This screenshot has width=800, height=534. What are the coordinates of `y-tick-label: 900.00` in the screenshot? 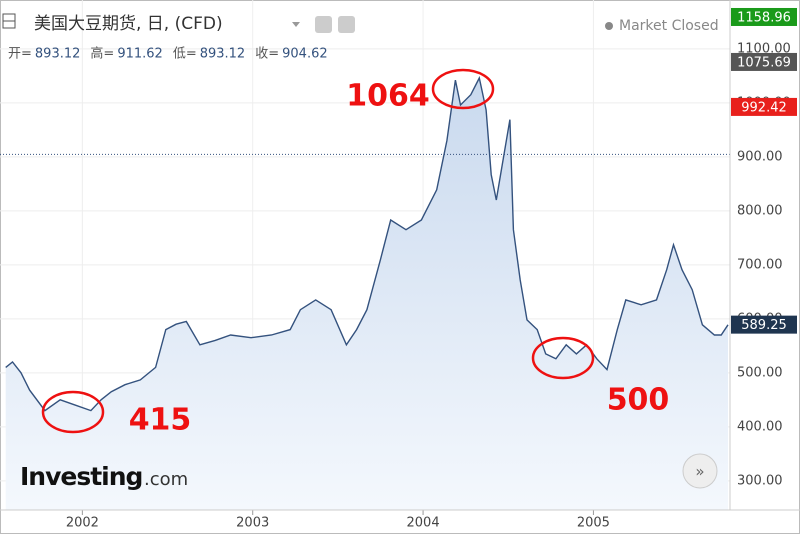 It's located at (760, 156).